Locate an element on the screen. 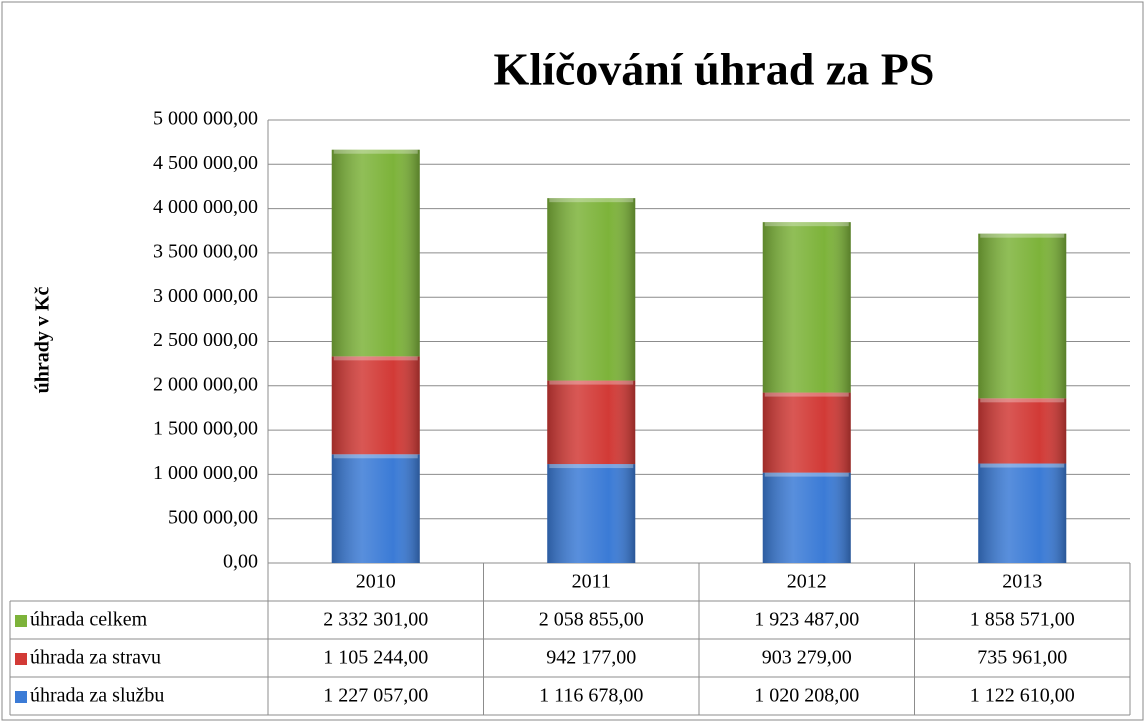 This screenshot has width=1147, height=724. y-tick-label: 3 500 000,00 is located at coordinates (205, 251).